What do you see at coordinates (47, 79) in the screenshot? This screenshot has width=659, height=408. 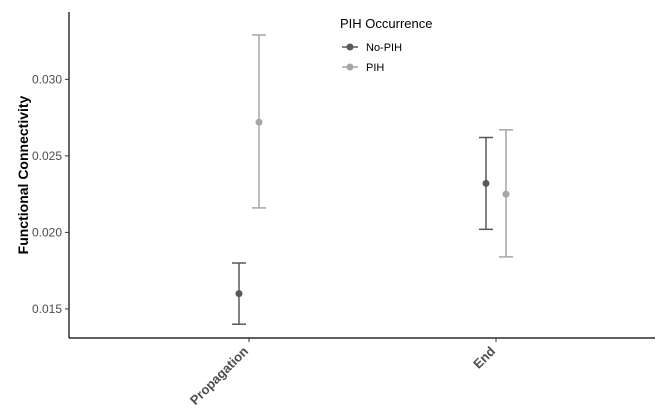 I see `y-tick-label: 0.030` at bounding box center [47, 79].